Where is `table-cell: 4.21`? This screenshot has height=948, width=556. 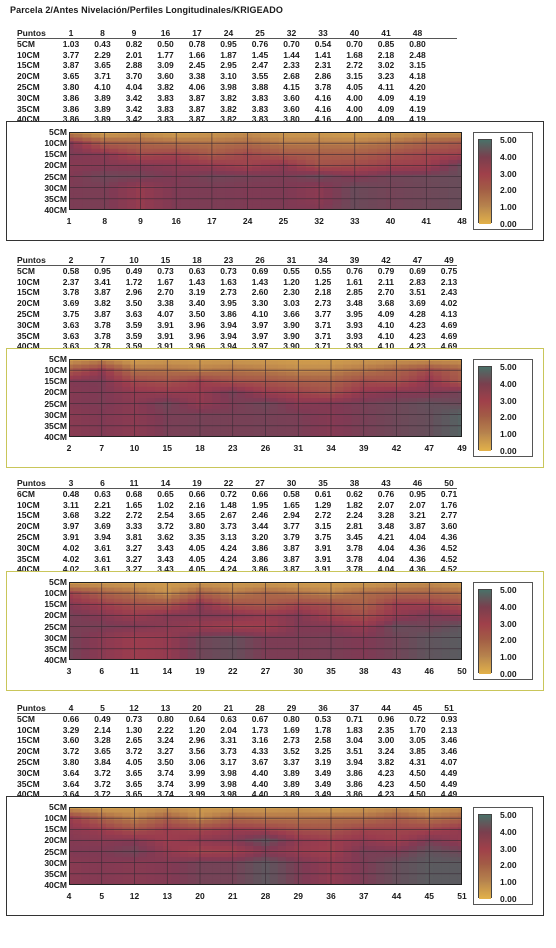
table-cell: 4.21 is located at coordinates (386, 536).